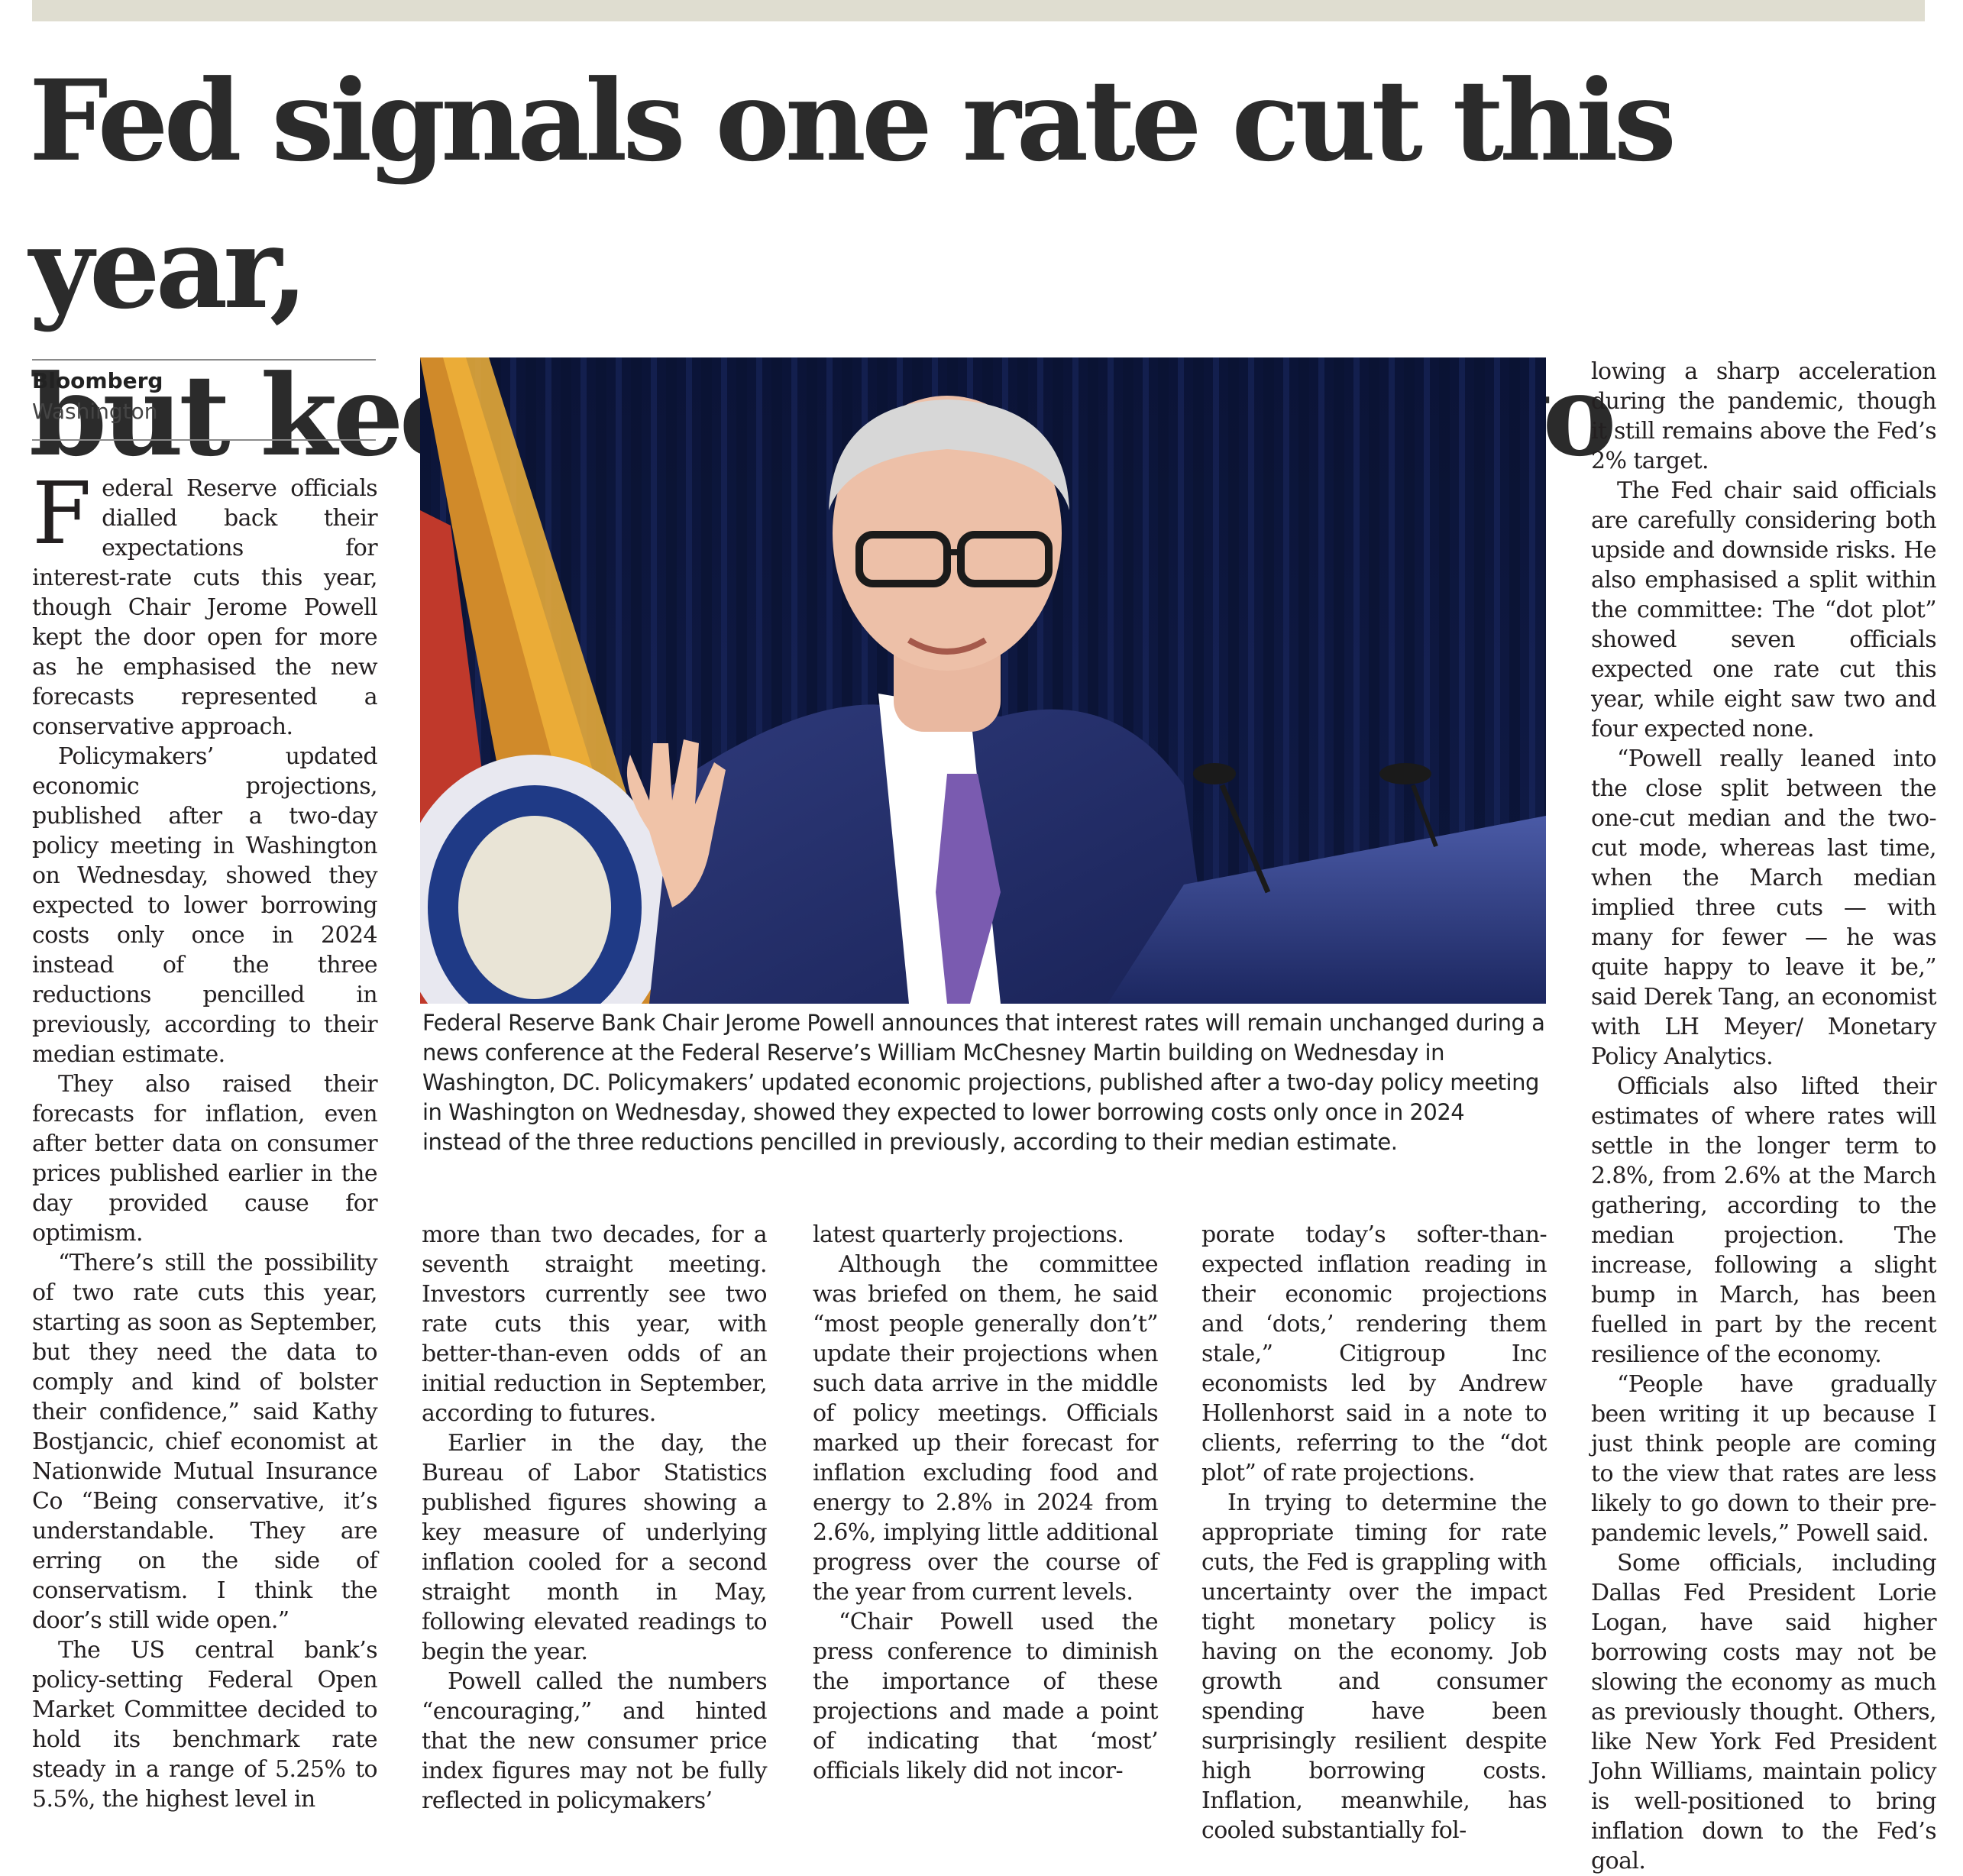  Describe the element at coordinates (204, 440) in the screenshot. I see `byline-bottom-rule` at that location.